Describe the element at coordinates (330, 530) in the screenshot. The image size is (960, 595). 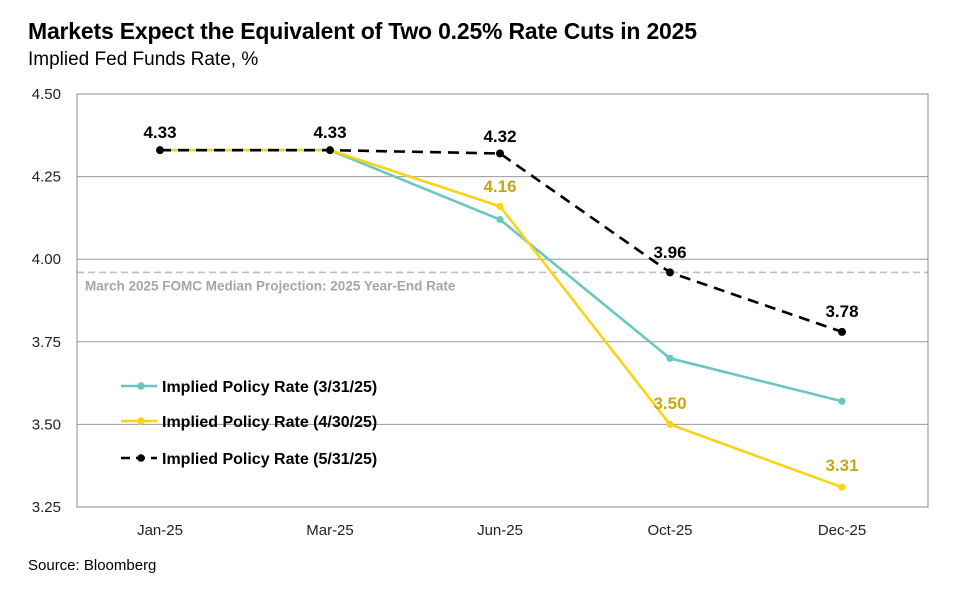
I see `x-tick-label: Mar-25` at that location.